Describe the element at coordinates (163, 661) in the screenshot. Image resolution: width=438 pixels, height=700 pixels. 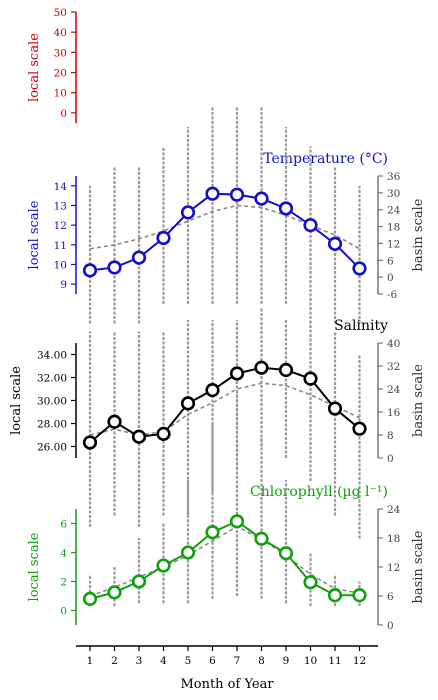
I see `x-tick-label: 4` at that location.